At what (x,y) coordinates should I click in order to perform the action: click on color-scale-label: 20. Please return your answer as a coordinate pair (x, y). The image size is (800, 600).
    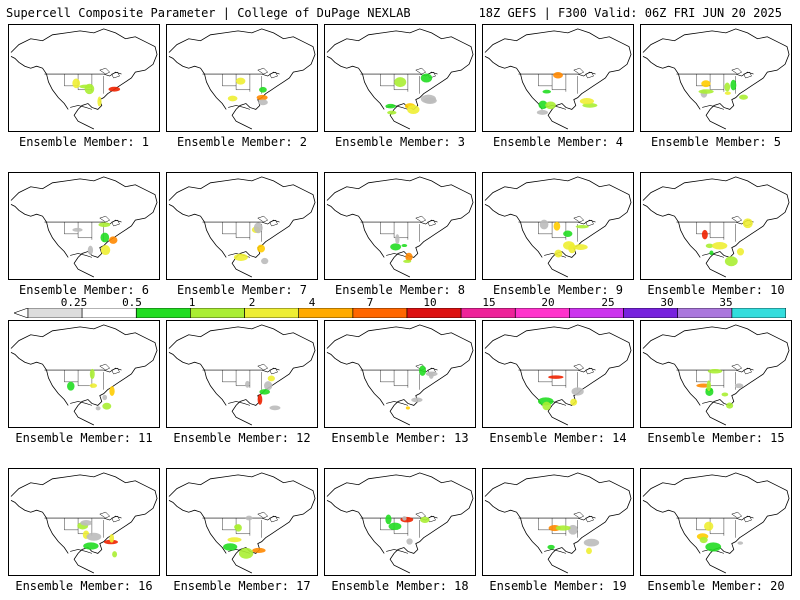
    Looking at the image, I should click on (548, 302).